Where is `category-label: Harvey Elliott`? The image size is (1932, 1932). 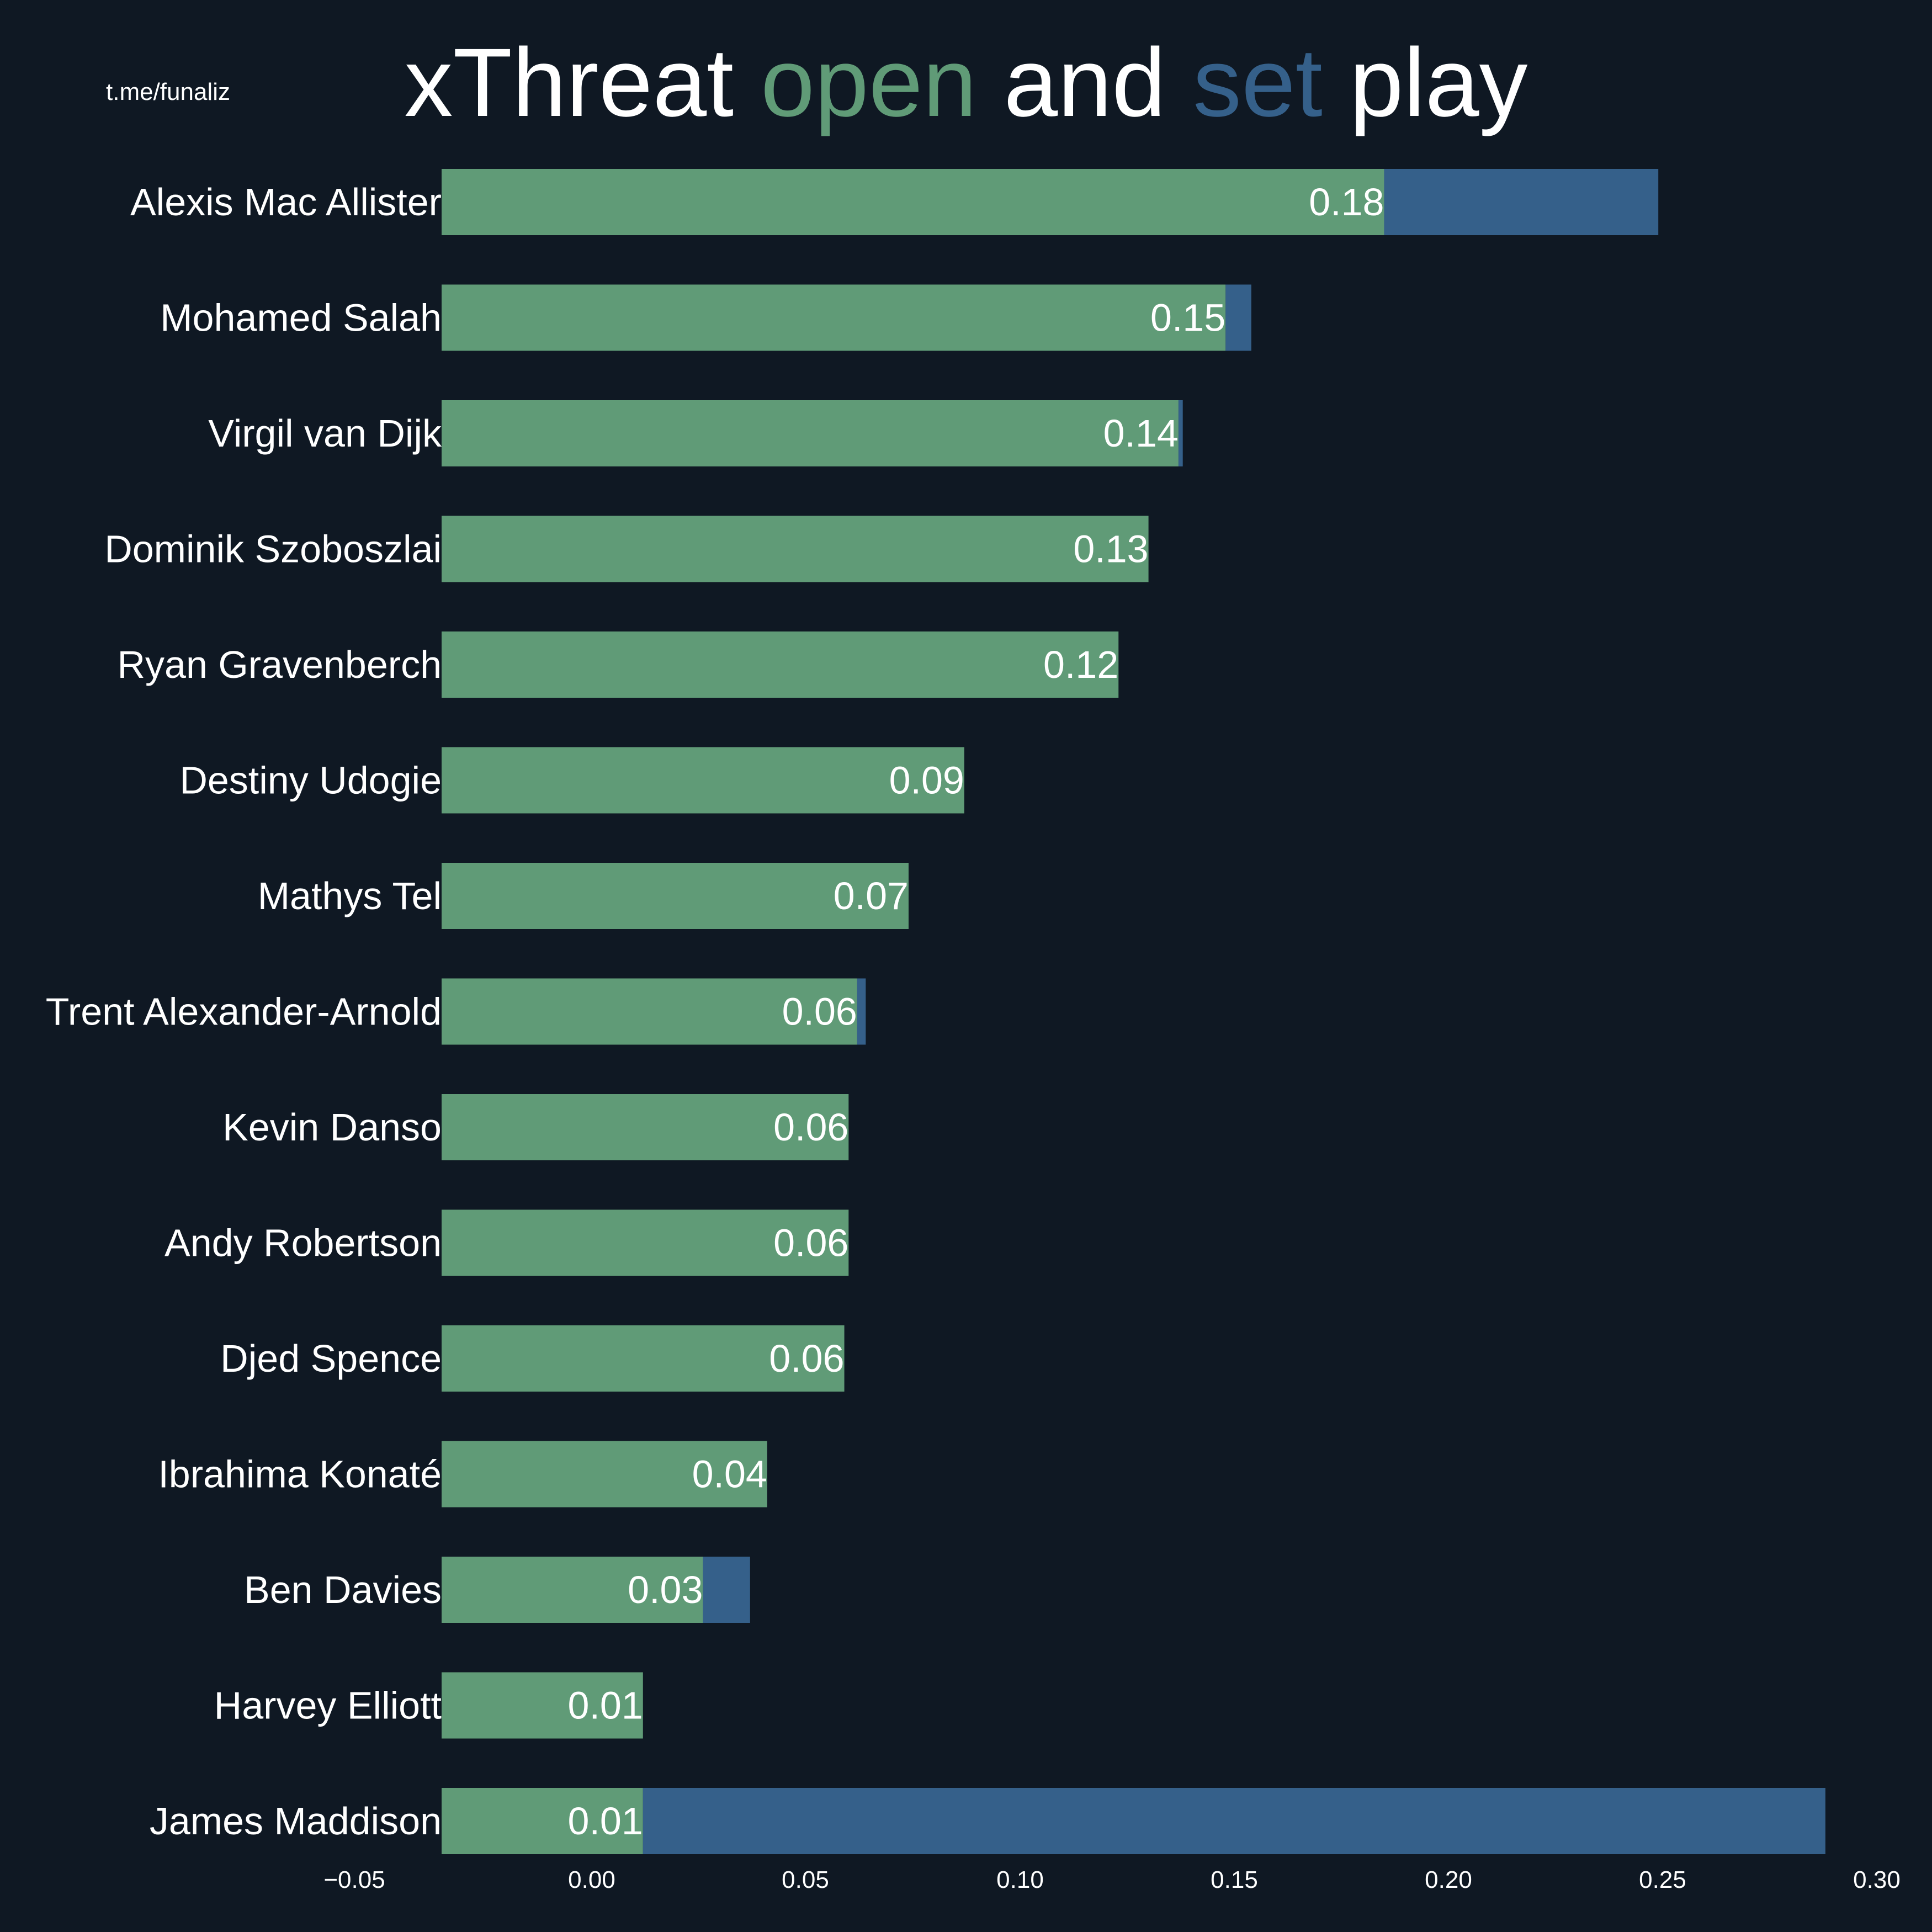
category-label: Harvey Elliott is located at coordinates (328, 1706).